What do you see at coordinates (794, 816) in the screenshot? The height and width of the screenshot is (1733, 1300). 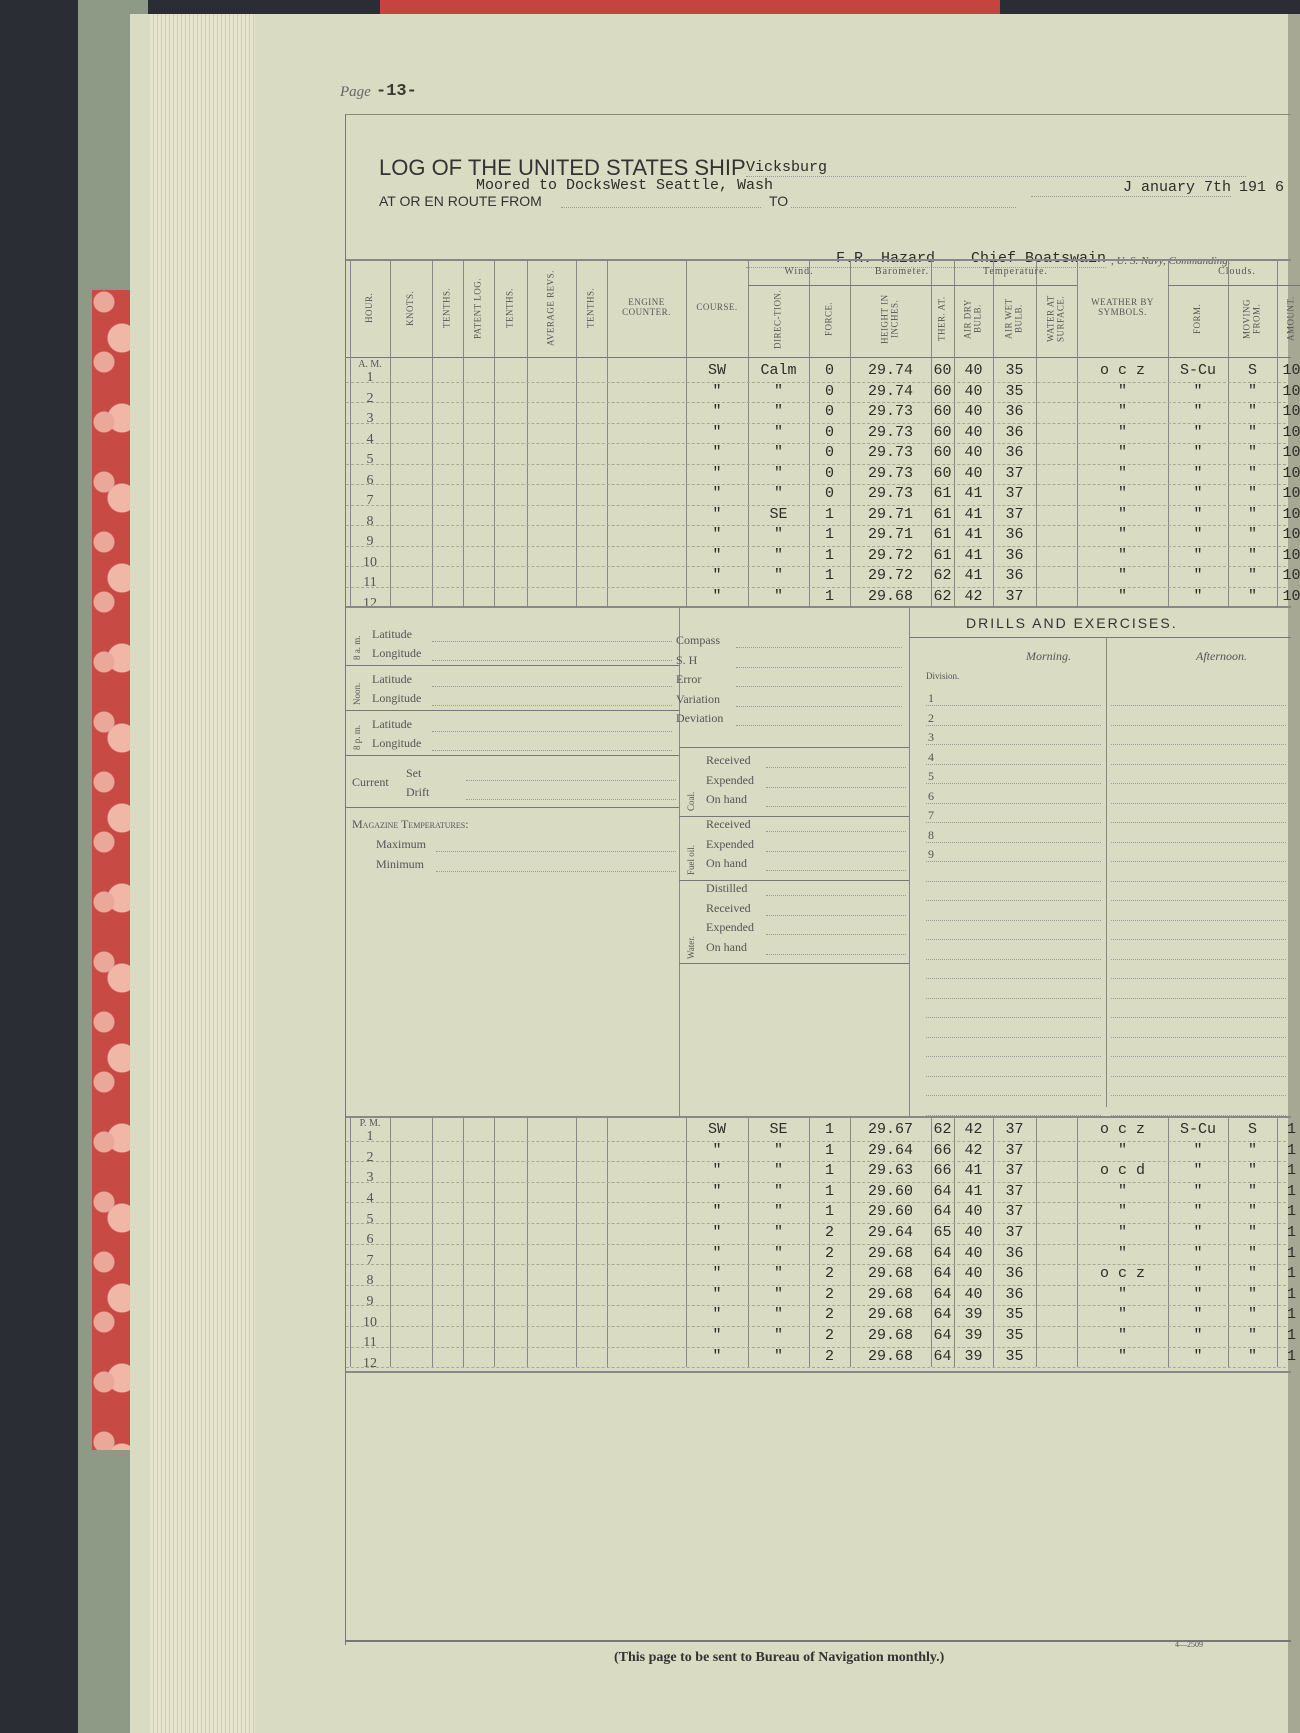 I see `coal-divider` at bounding box center [794, 816].